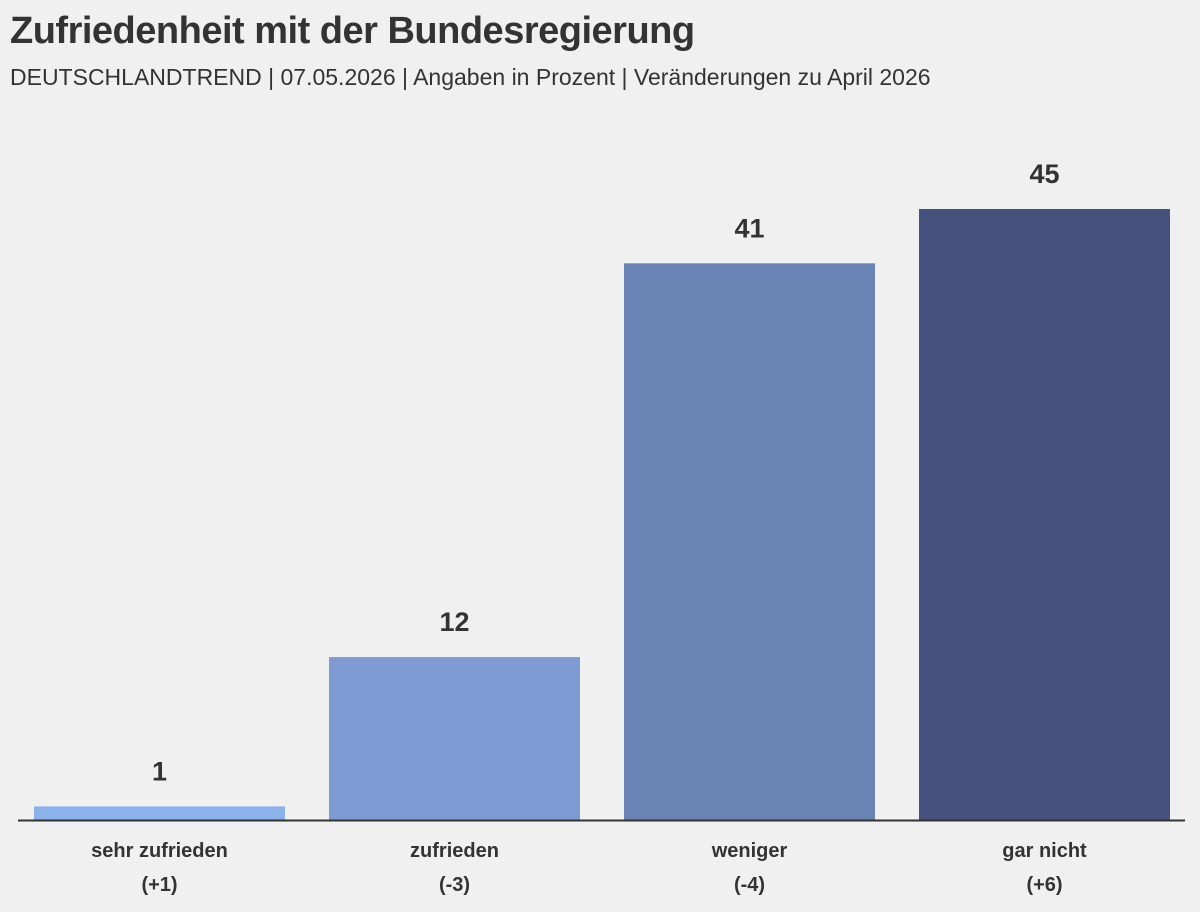  I want to click on category-label: zufrieden, so click(454, 851).